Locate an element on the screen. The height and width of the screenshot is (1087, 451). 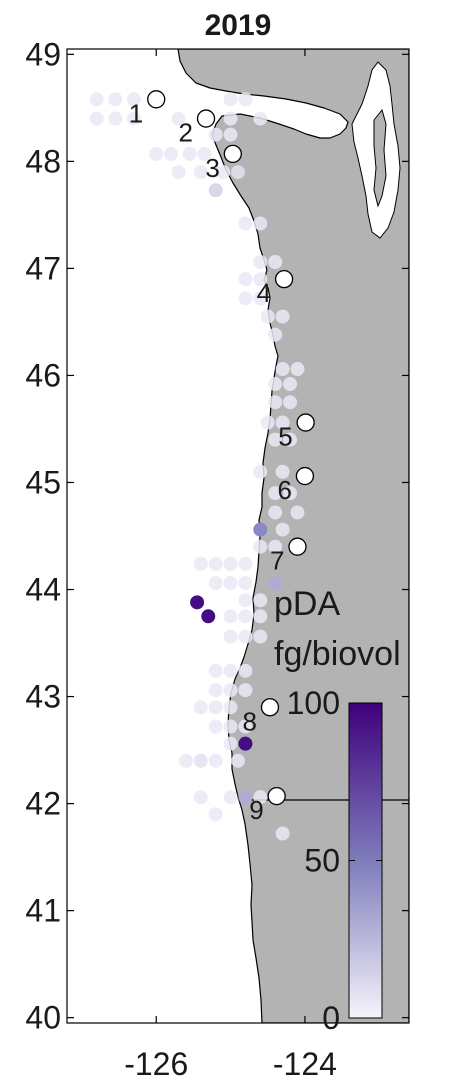
station-label: 6 is located at coordinates (284, 490).